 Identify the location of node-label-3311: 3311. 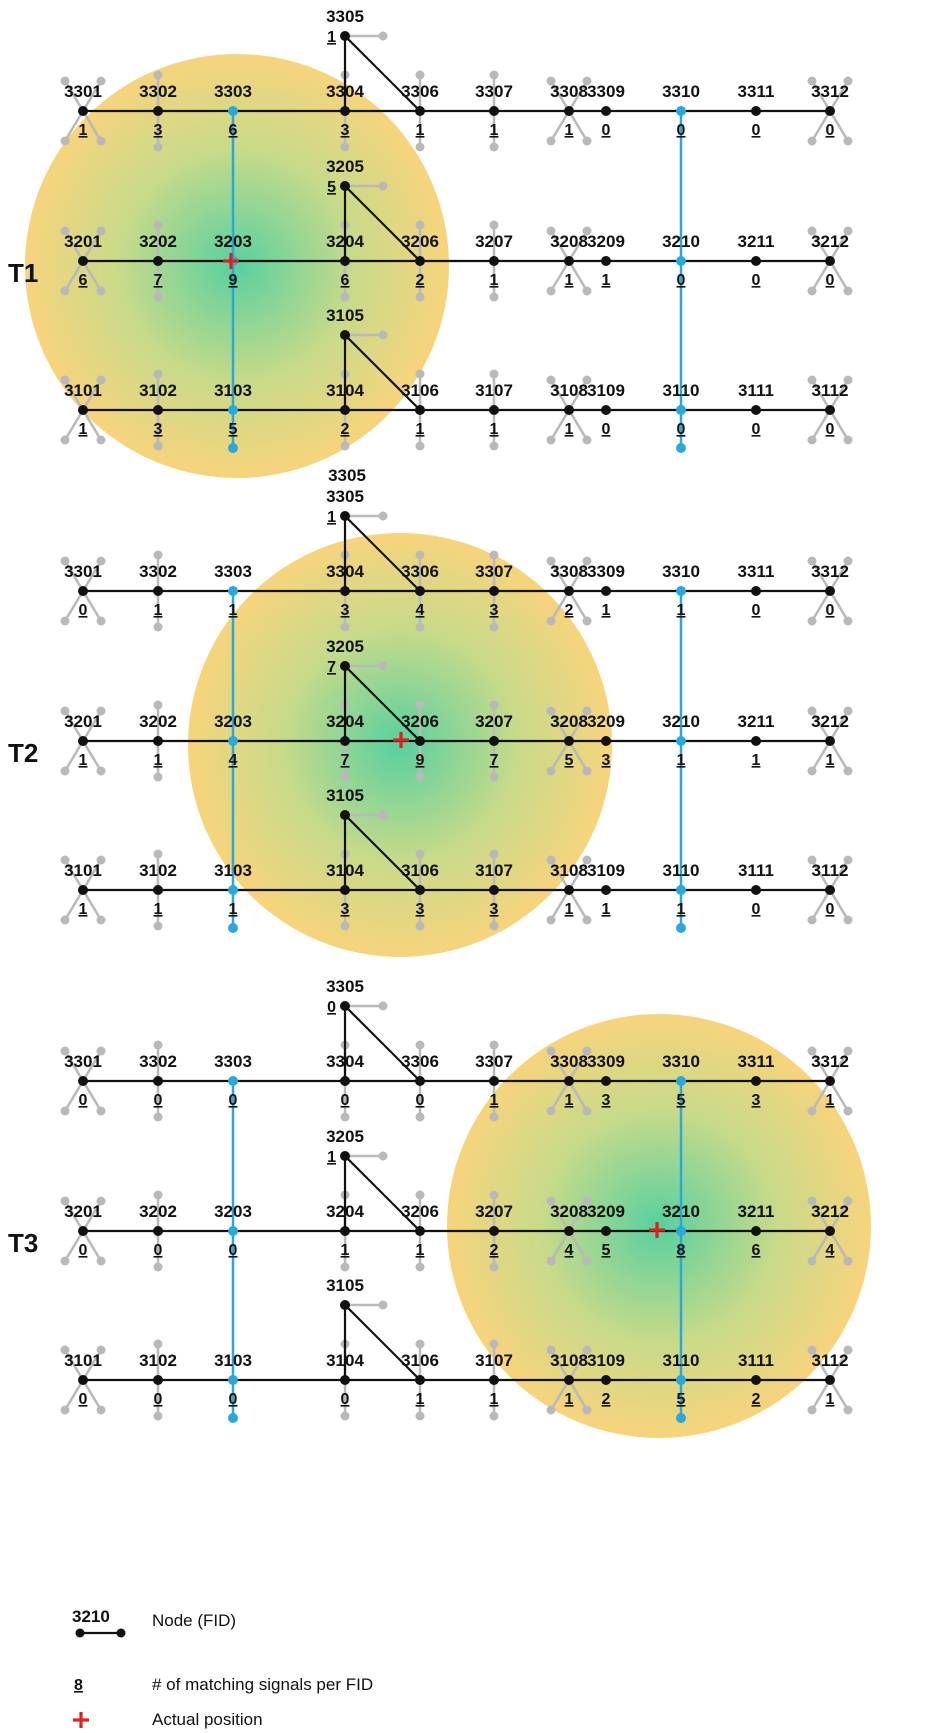
(756, 1061).